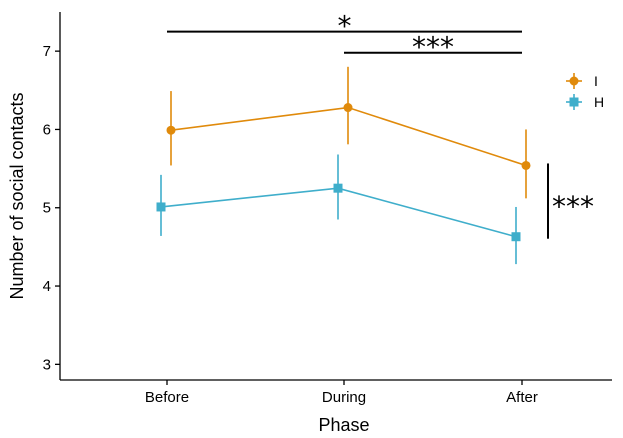 The image size is (623, 438). Describe the element at coordinates (585, 91) in the screenshot. I see `legend: IH` at that location.